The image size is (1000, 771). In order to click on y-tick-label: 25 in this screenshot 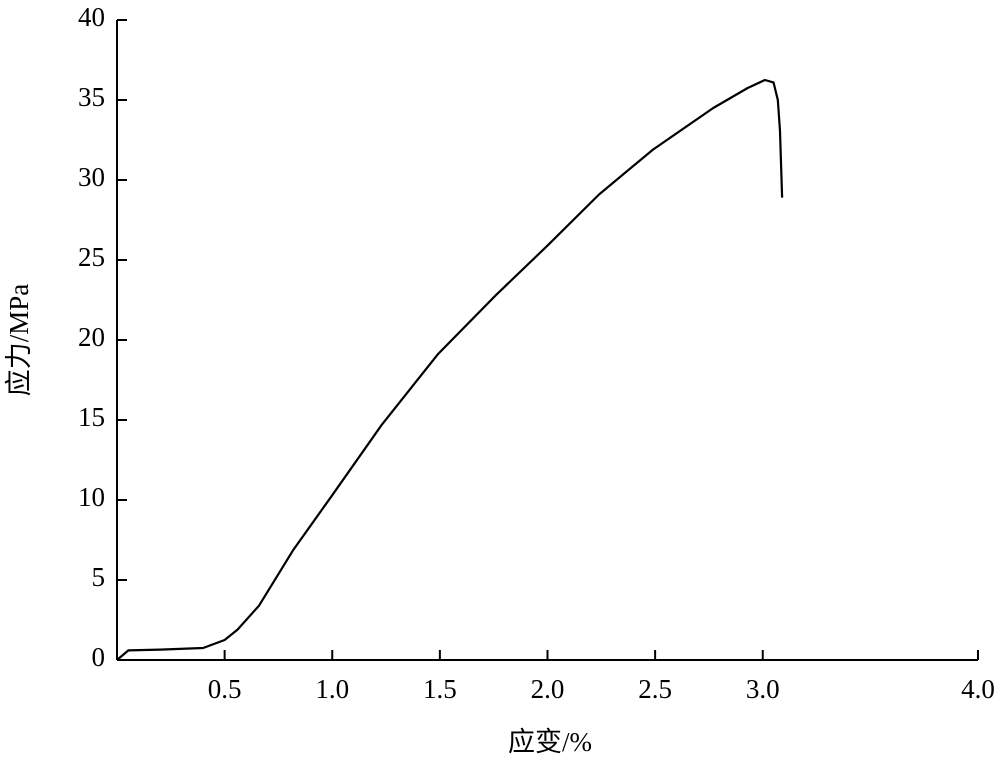, I will do `click(91, 257)`.